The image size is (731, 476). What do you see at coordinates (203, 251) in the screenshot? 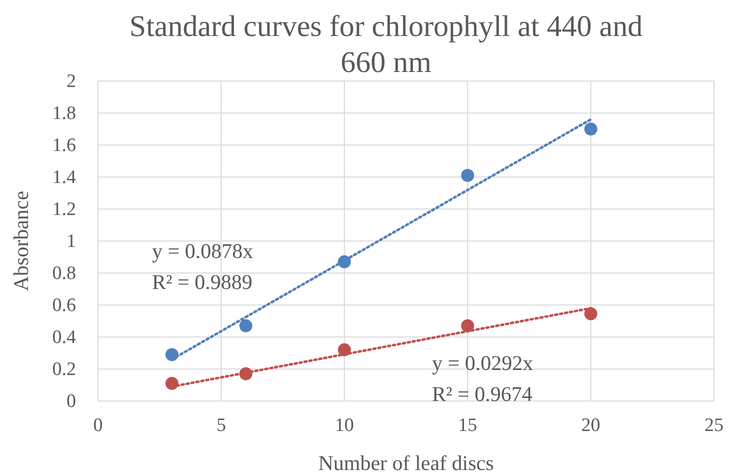
I see `annotation: y = 0.0878x` at bounding box center [203, 251].